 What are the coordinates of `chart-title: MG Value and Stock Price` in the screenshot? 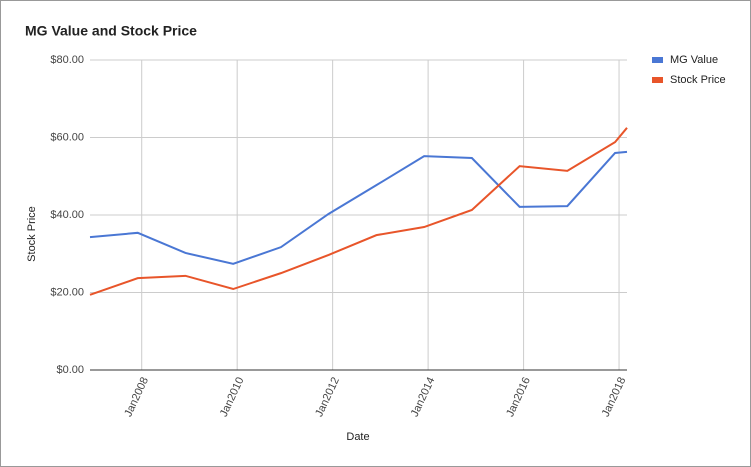 It's located at (111, 31).